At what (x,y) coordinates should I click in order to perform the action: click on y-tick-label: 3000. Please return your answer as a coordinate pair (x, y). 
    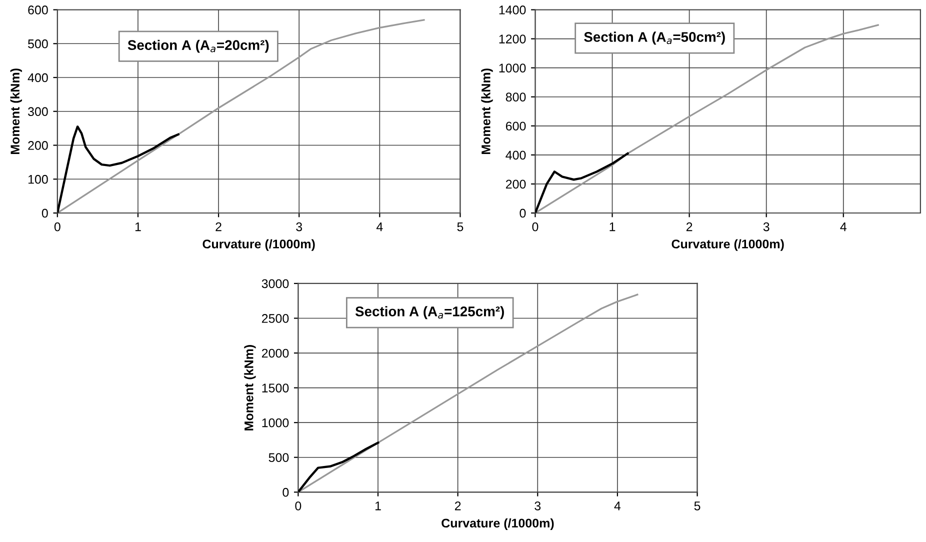
    Looking at the image, I should click on (275, 283).